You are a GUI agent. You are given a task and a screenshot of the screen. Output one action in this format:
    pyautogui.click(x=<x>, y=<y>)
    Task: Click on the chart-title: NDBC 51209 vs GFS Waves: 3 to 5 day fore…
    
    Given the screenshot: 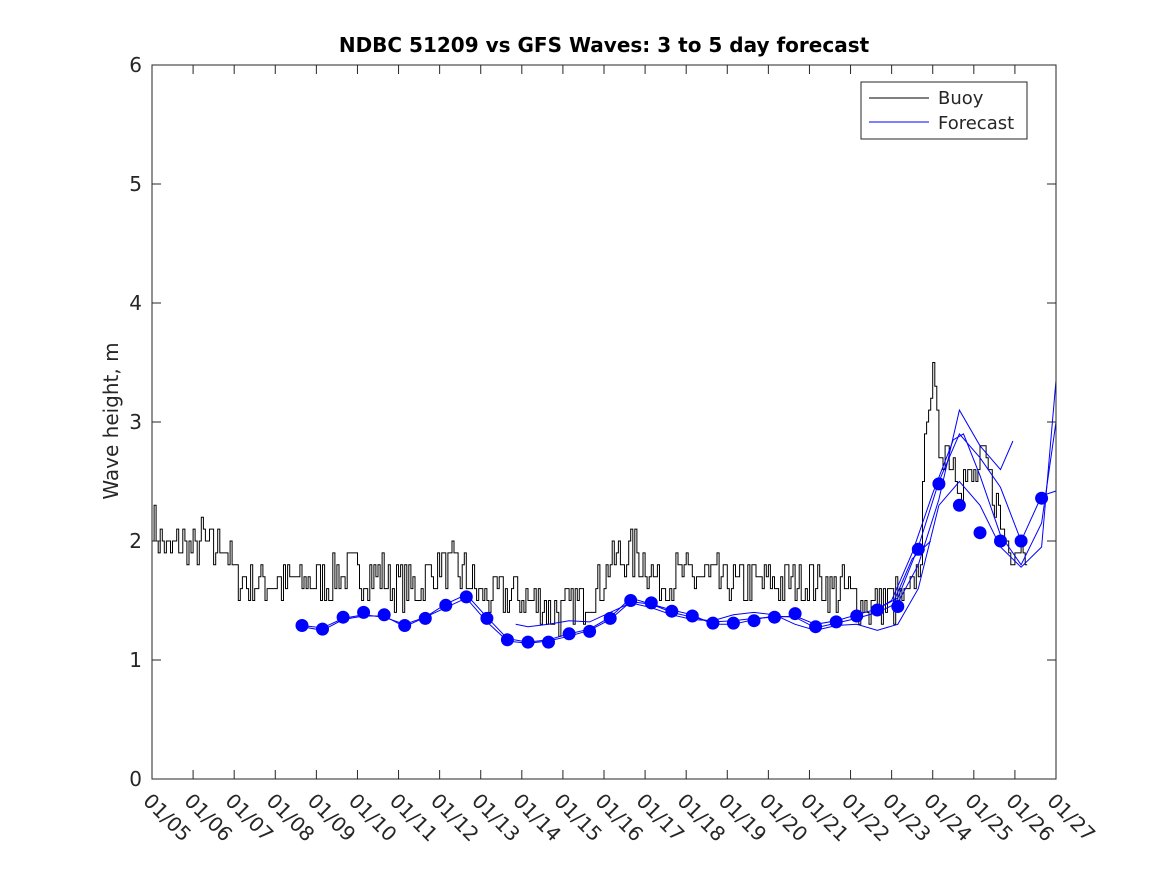 What is the action you would take?
    pyautogui.click(x=604, y=45)
    